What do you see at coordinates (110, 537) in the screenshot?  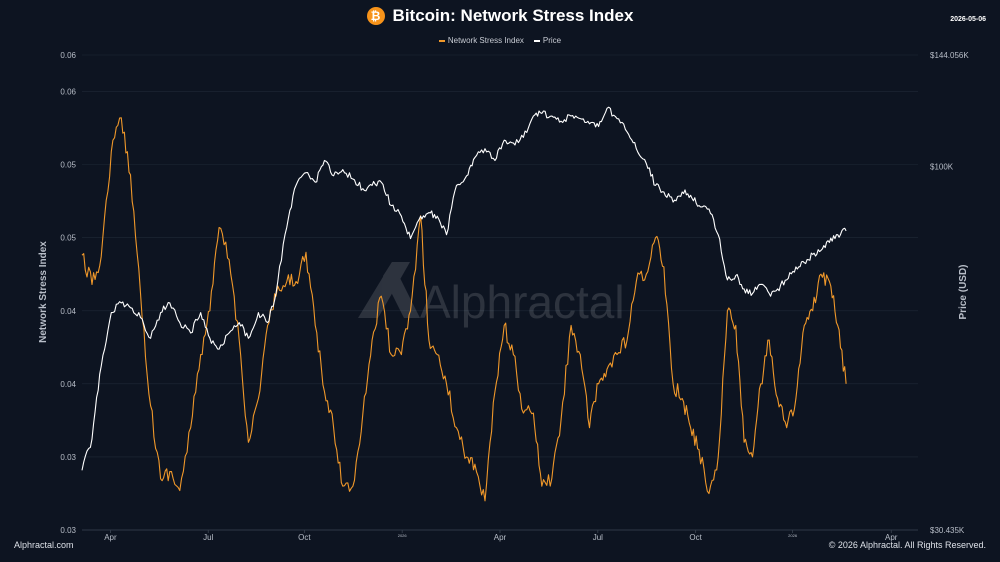 I see `x-tick-label-0: Apr` at bounding box center [110, 537].